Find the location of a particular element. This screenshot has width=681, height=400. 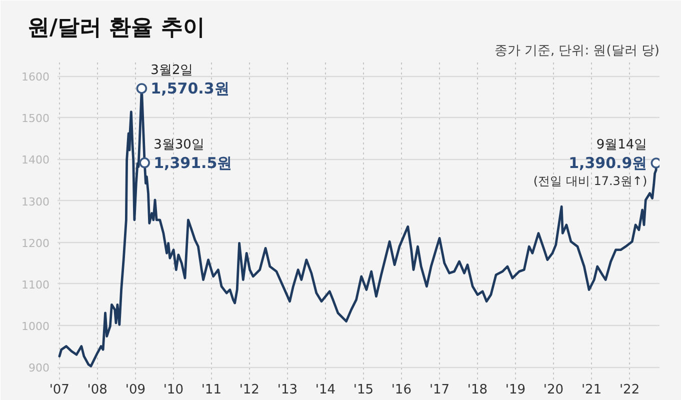

chart-title: 원/달러 환율 추이 is located at coordinates (116, 28).